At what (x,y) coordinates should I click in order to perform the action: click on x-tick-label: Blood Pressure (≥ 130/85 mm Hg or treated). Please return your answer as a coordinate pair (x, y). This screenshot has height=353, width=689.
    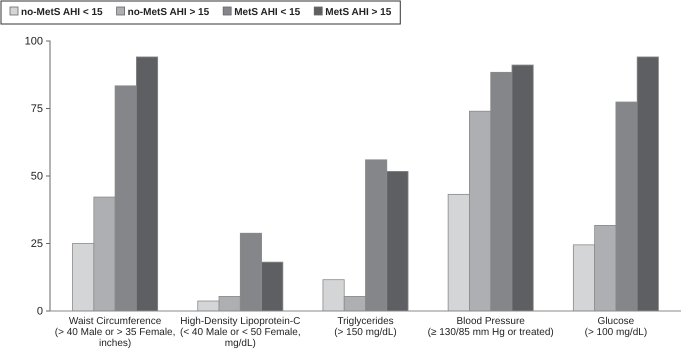
    Looking at the image, I should click on (491, 327).